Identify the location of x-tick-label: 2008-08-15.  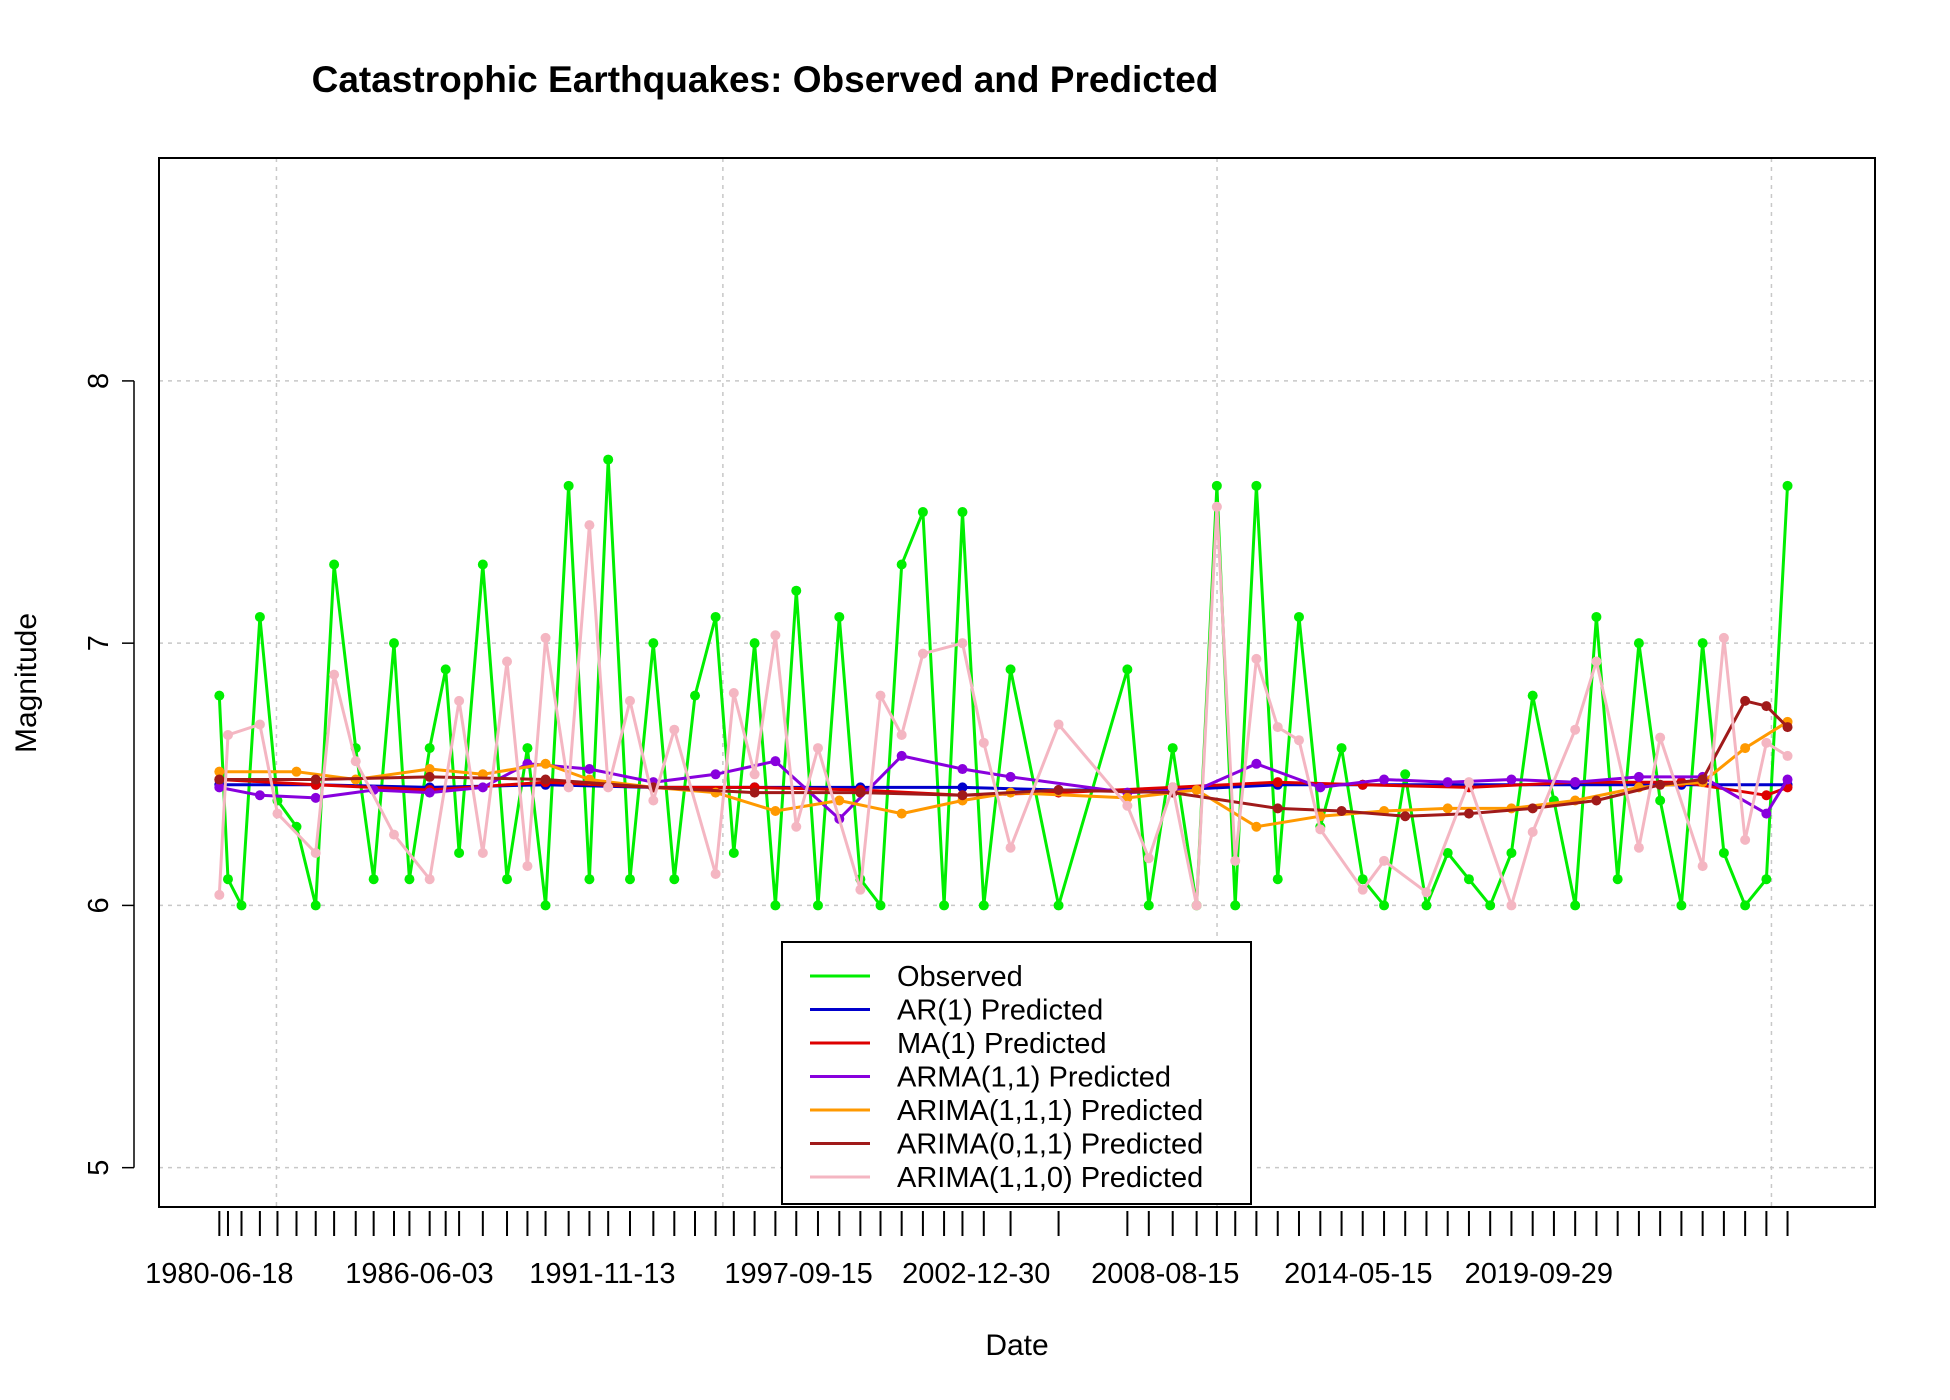
(1165, 1274).